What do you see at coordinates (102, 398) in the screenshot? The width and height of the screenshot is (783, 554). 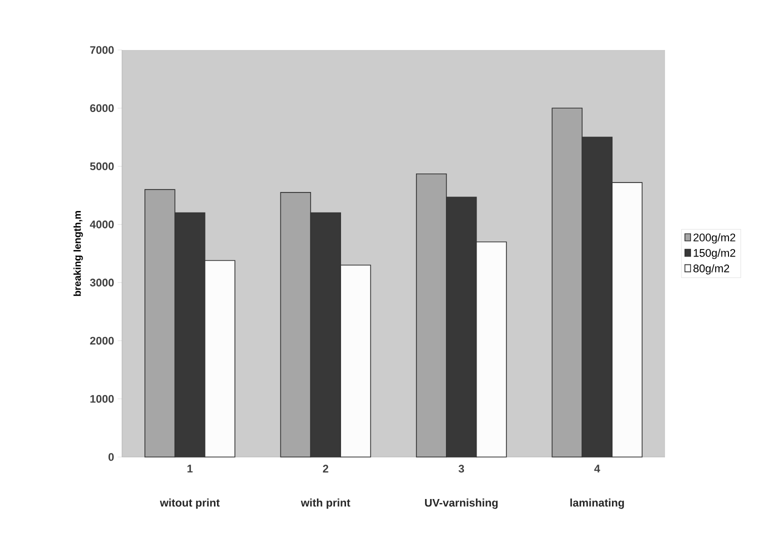 I see `y-tick-label: 1000` at bounding box center [102, 398].